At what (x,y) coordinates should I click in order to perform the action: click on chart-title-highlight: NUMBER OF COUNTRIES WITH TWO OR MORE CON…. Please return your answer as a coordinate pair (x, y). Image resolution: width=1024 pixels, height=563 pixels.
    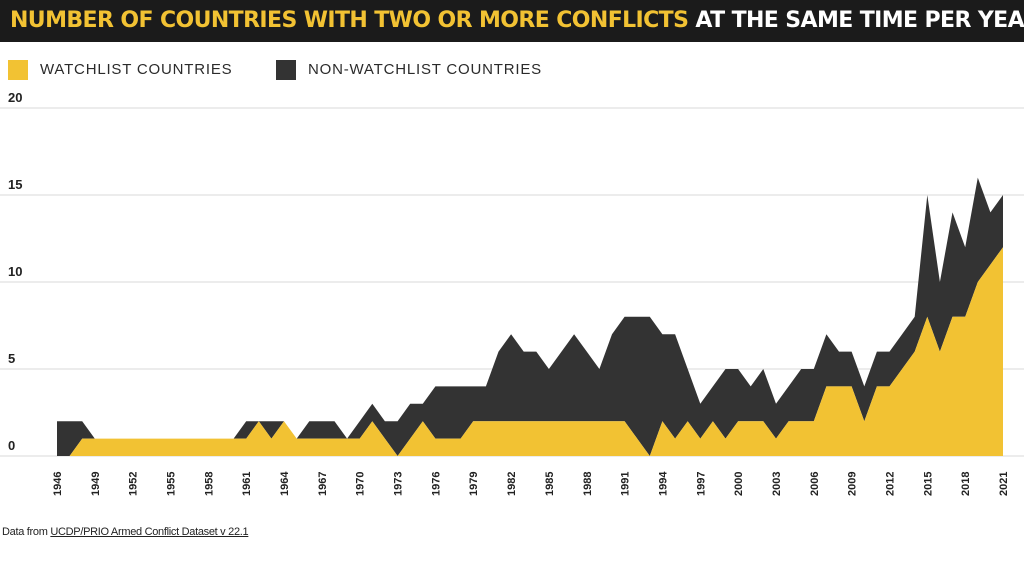
    Looking at the image, I should click on (349, 20).